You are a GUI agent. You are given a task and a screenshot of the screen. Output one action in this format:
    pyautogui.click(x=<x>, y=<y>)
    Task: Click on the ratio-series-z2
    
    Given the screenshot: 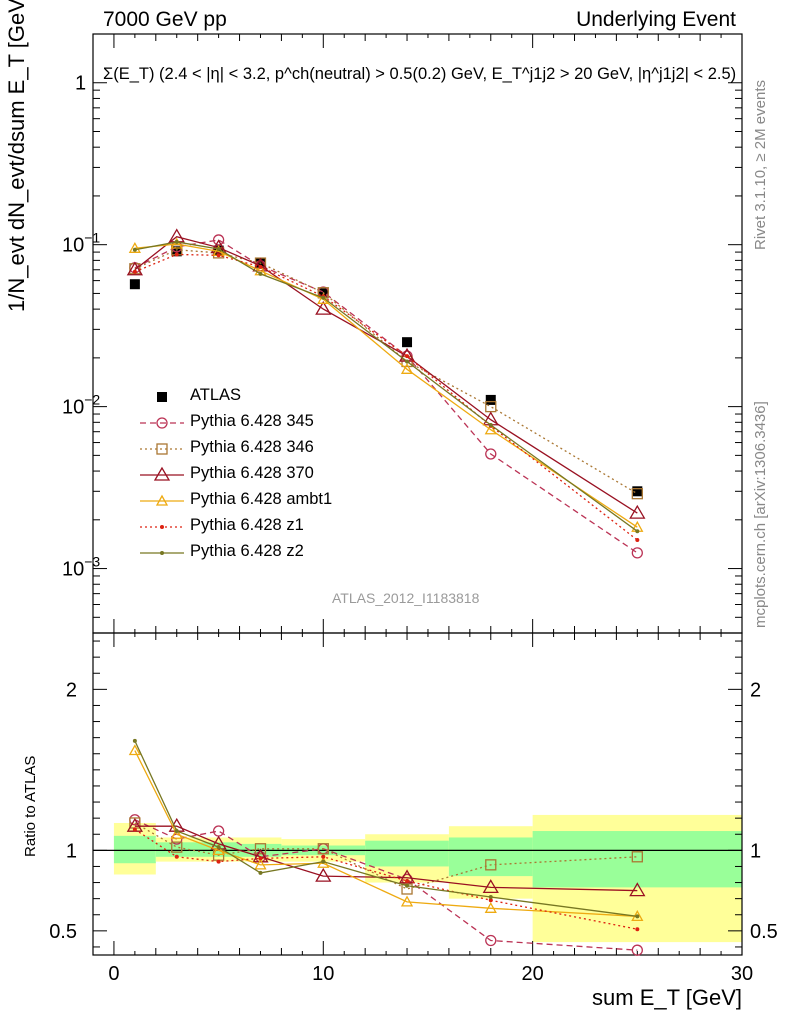 What is the action you would take?
    pyautogui.click(x=386, y=828)
    